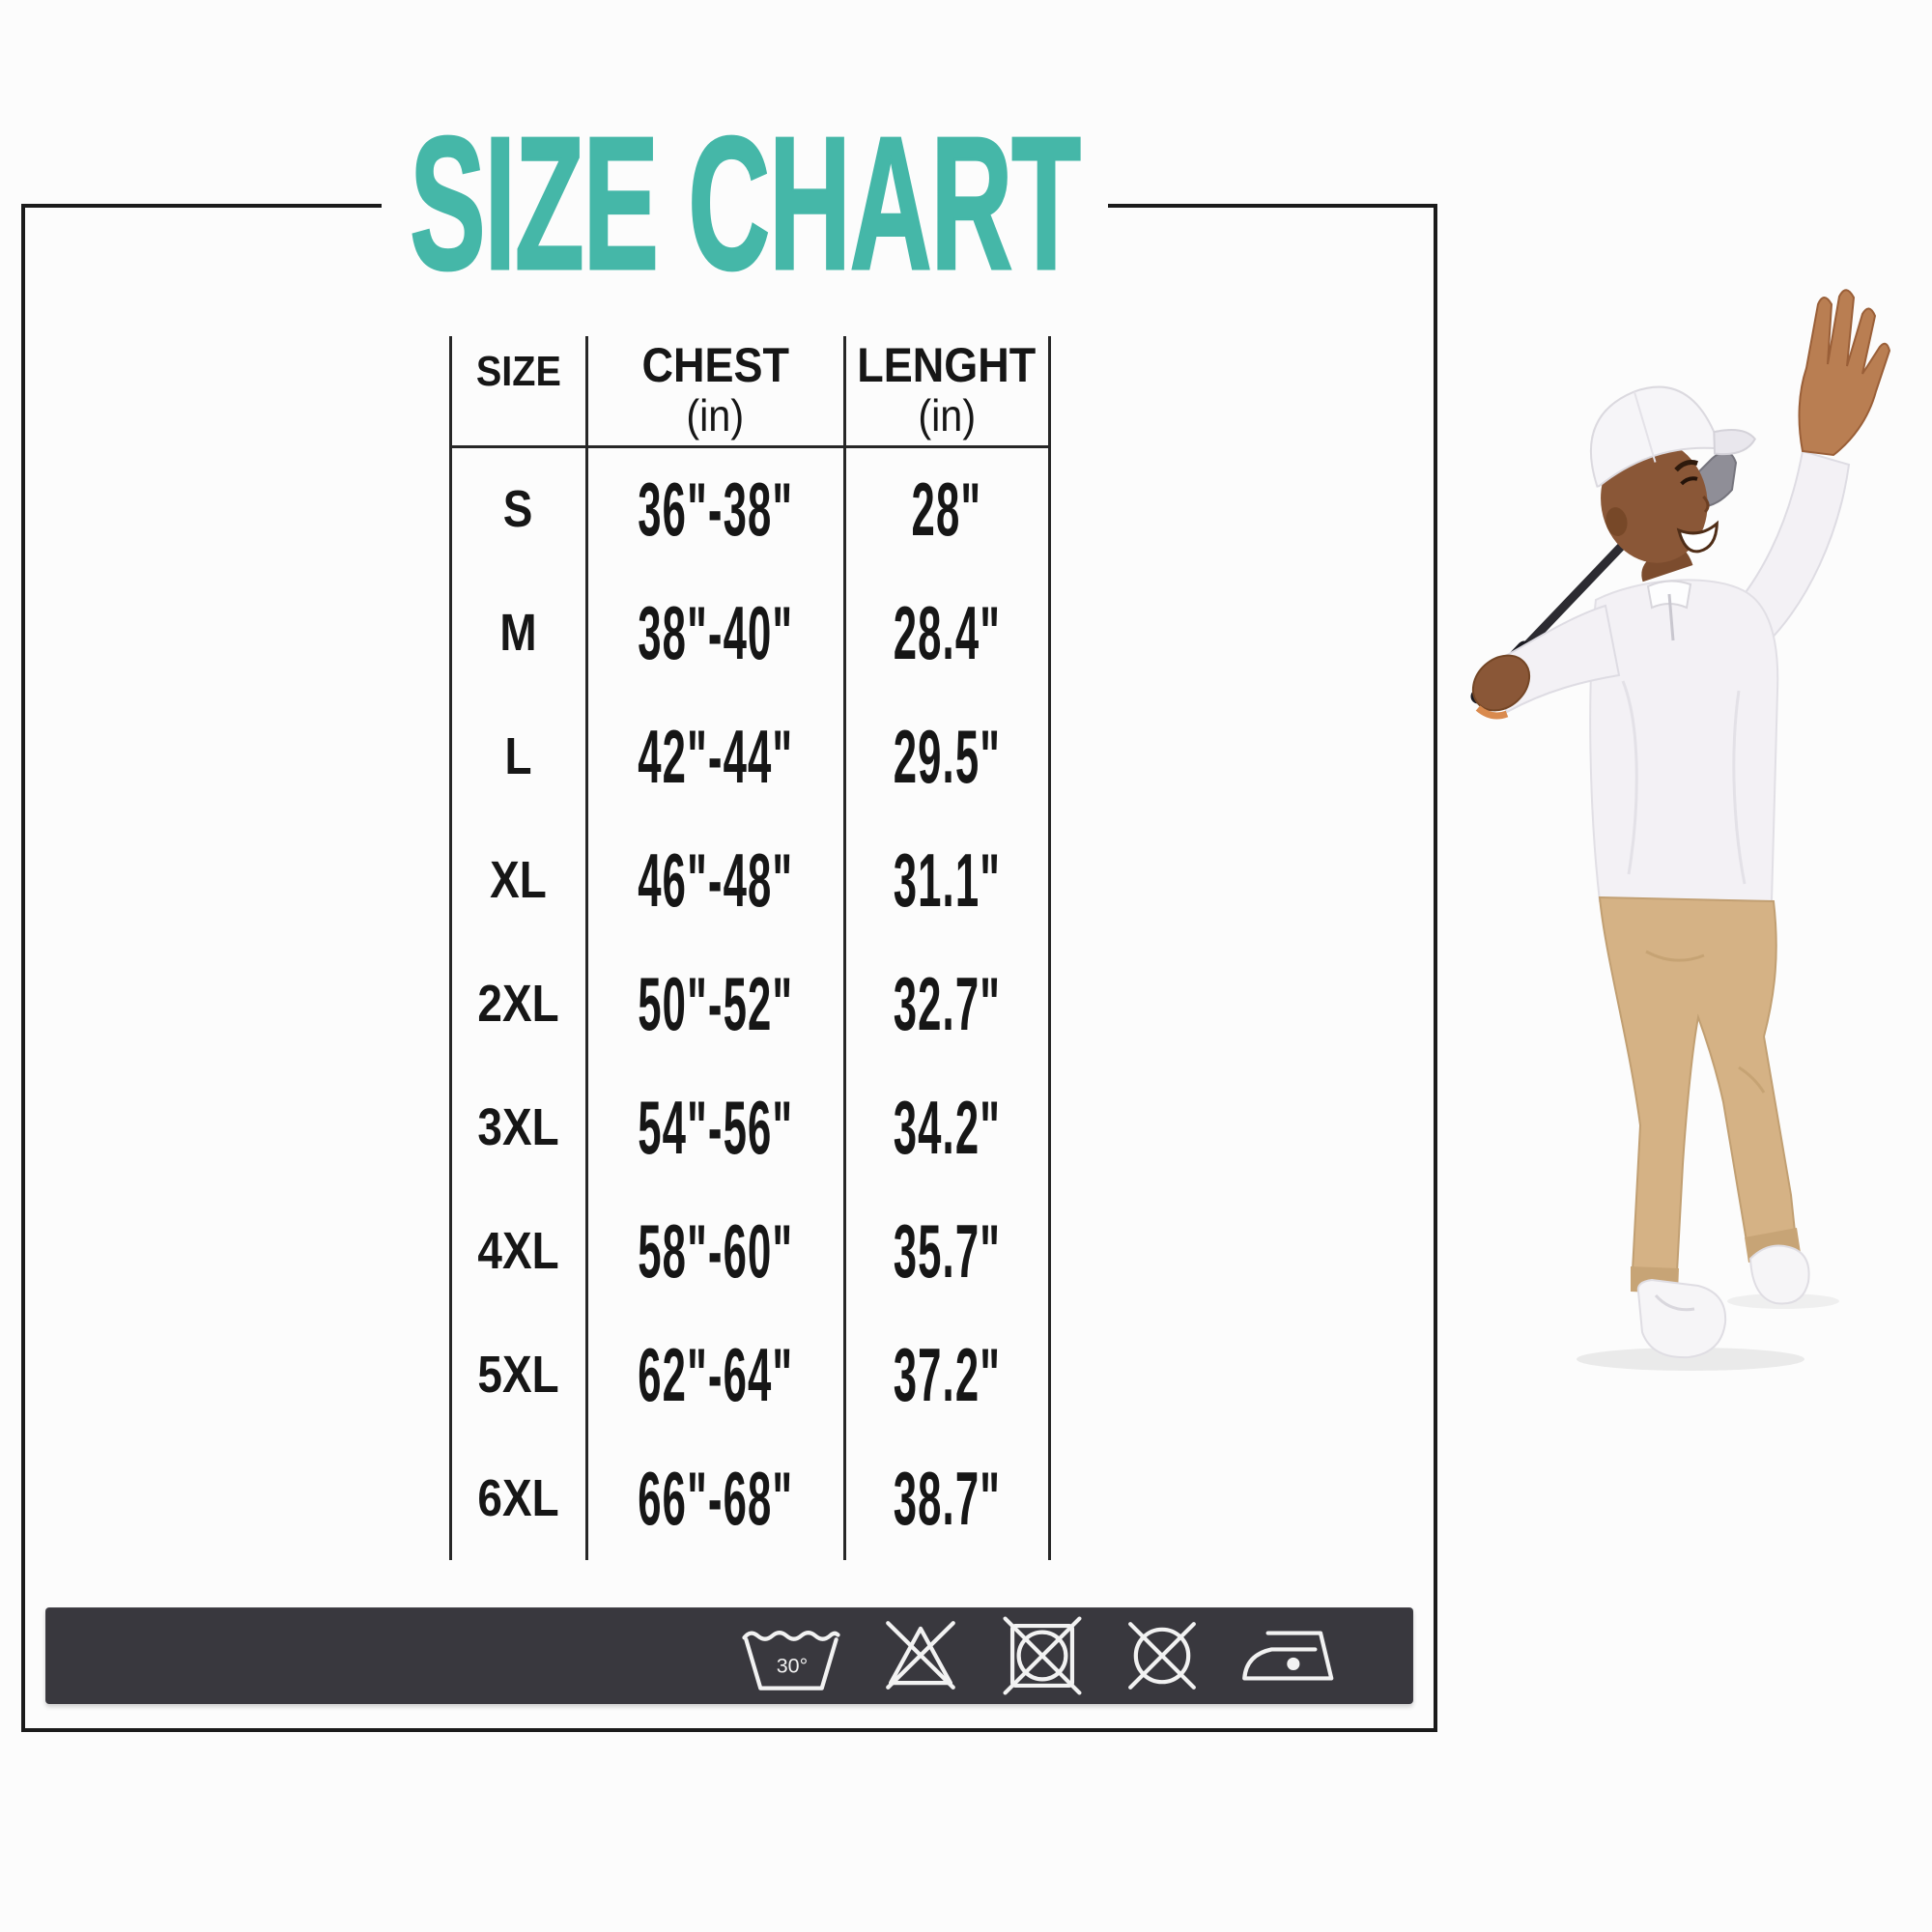 The image size is (1932, 1932). Describe the element at coordinates (750, 446) in the screenshot. I see `table-header-divider` at that location.